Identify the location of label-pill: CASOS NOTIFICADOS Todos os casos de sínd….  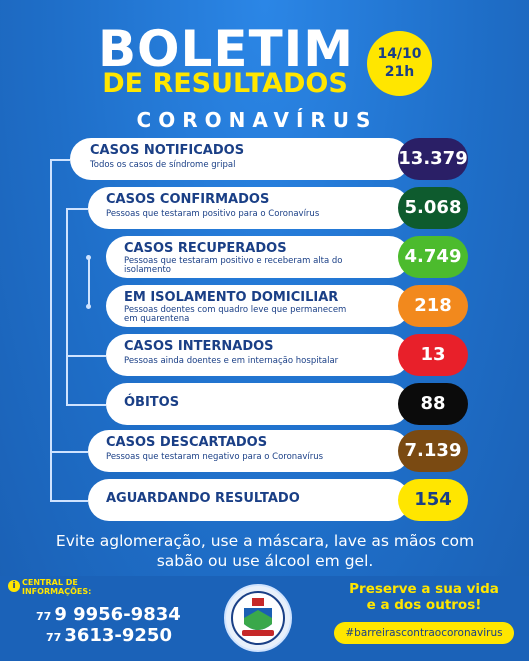
(240, 159).